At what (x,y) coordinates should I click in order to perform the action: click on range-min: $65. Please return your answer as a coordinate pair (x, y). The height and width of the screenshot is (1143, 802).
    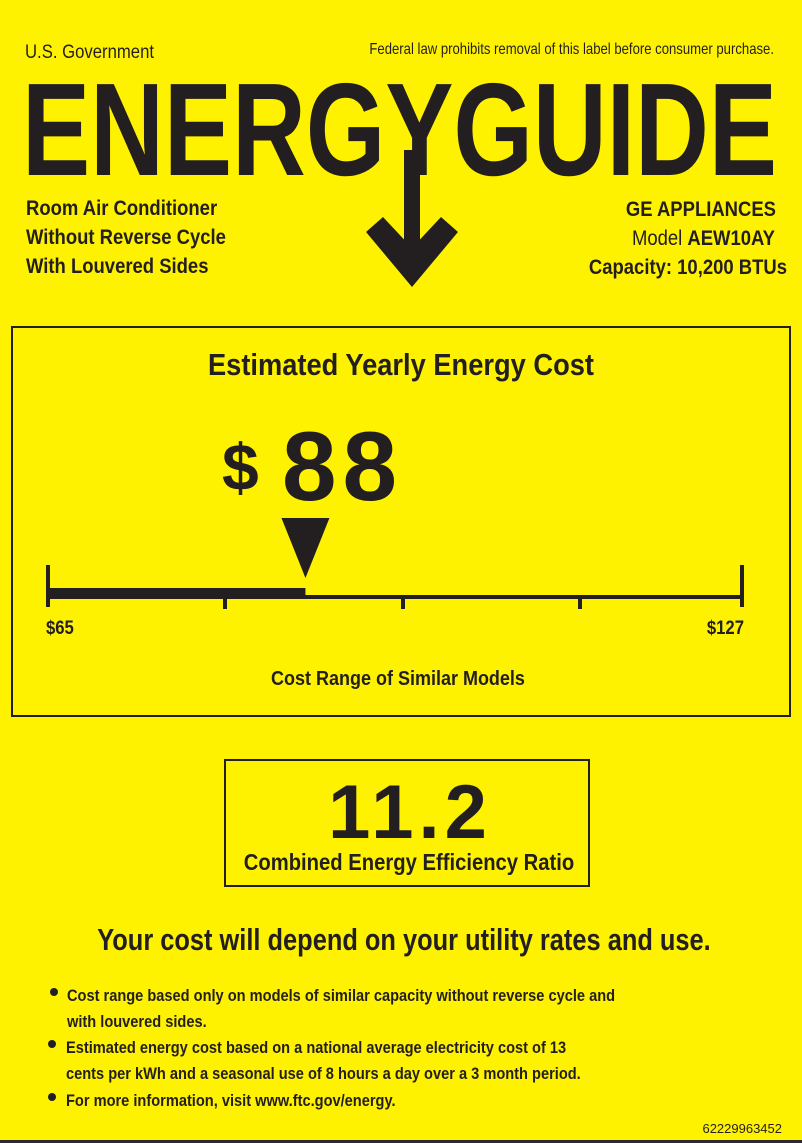
    Looking at the image, I should click on (60, 627).